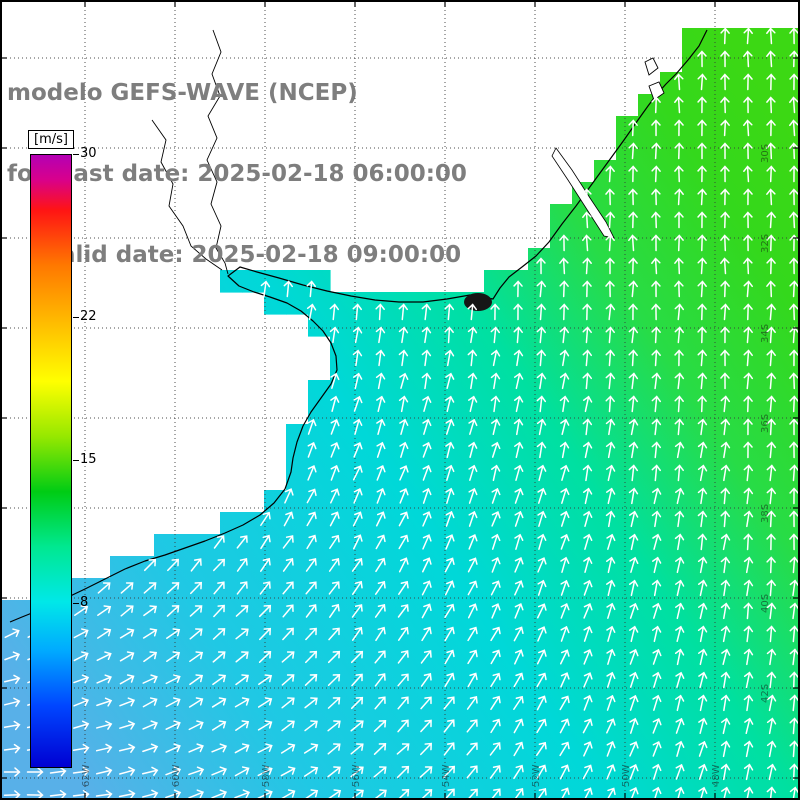  Describe the element at coordinates (182, 93) in the screenshot. I see `model-title: modelo GEFS-WAVE (NCEP)` at that location.